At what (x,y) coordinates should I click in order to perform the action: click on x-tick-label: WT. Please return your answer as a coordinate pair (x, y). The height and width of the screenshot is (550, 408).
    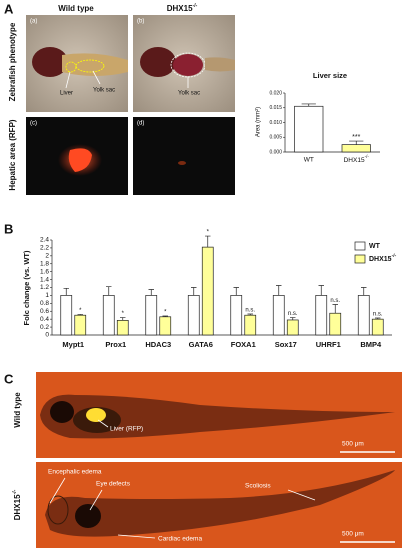
    Looking at the image, I should click on (309, 160).